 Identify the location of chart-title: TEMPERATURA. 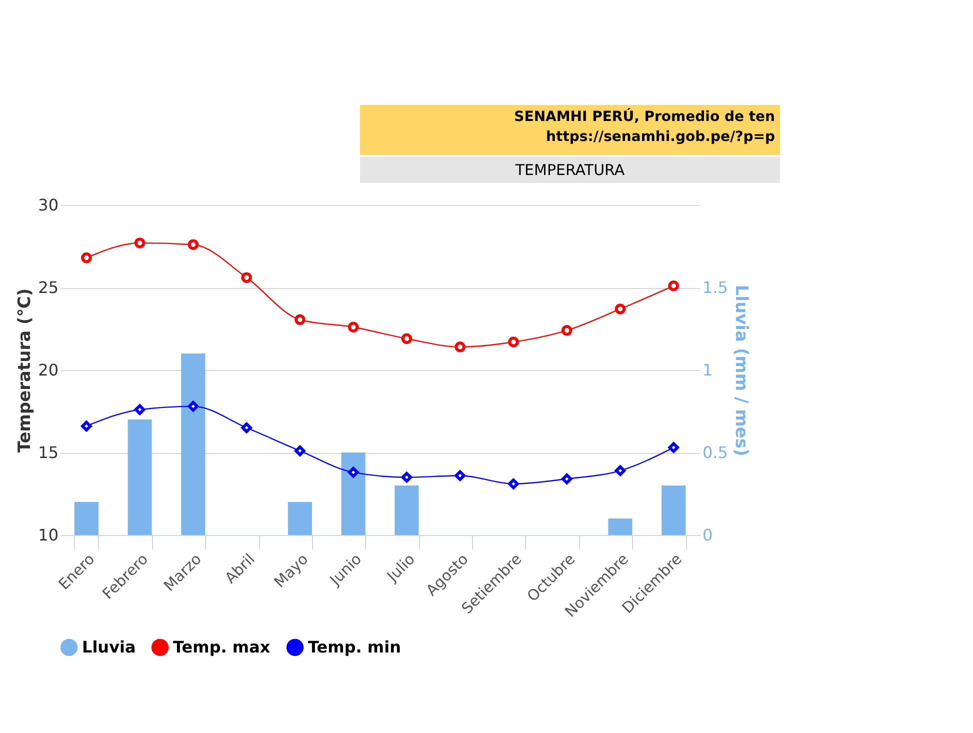
(570, 170).